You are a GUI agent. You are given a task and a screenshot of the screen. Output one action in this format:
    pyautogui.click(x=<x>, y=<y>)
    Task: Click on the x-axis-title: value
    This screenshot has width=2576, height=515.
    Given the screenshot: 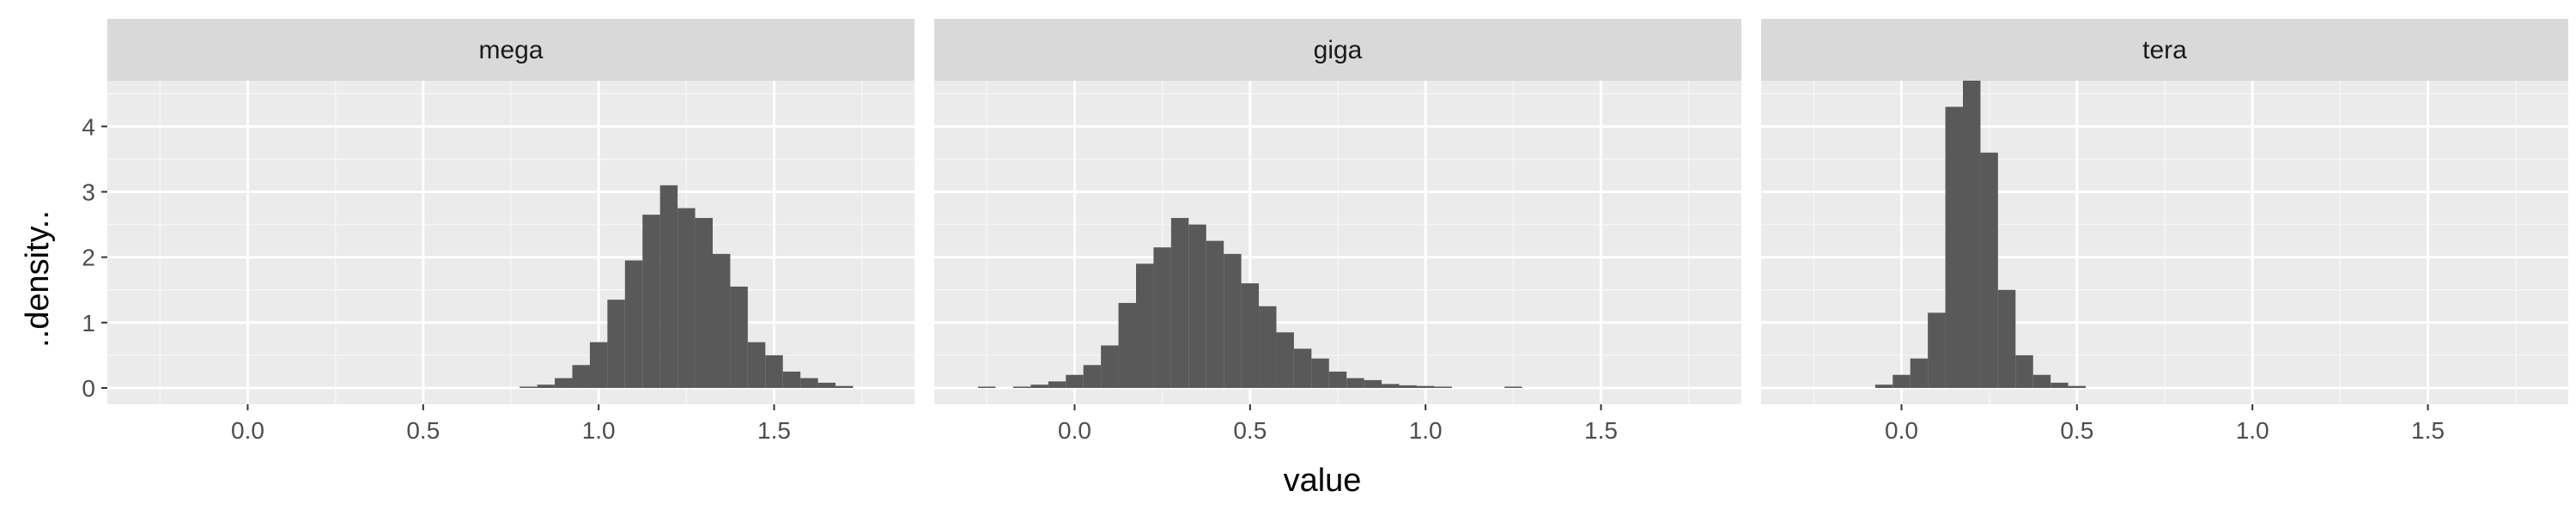 What is the action you would take?
    pyautogui.click(x=1323, y=481)
    